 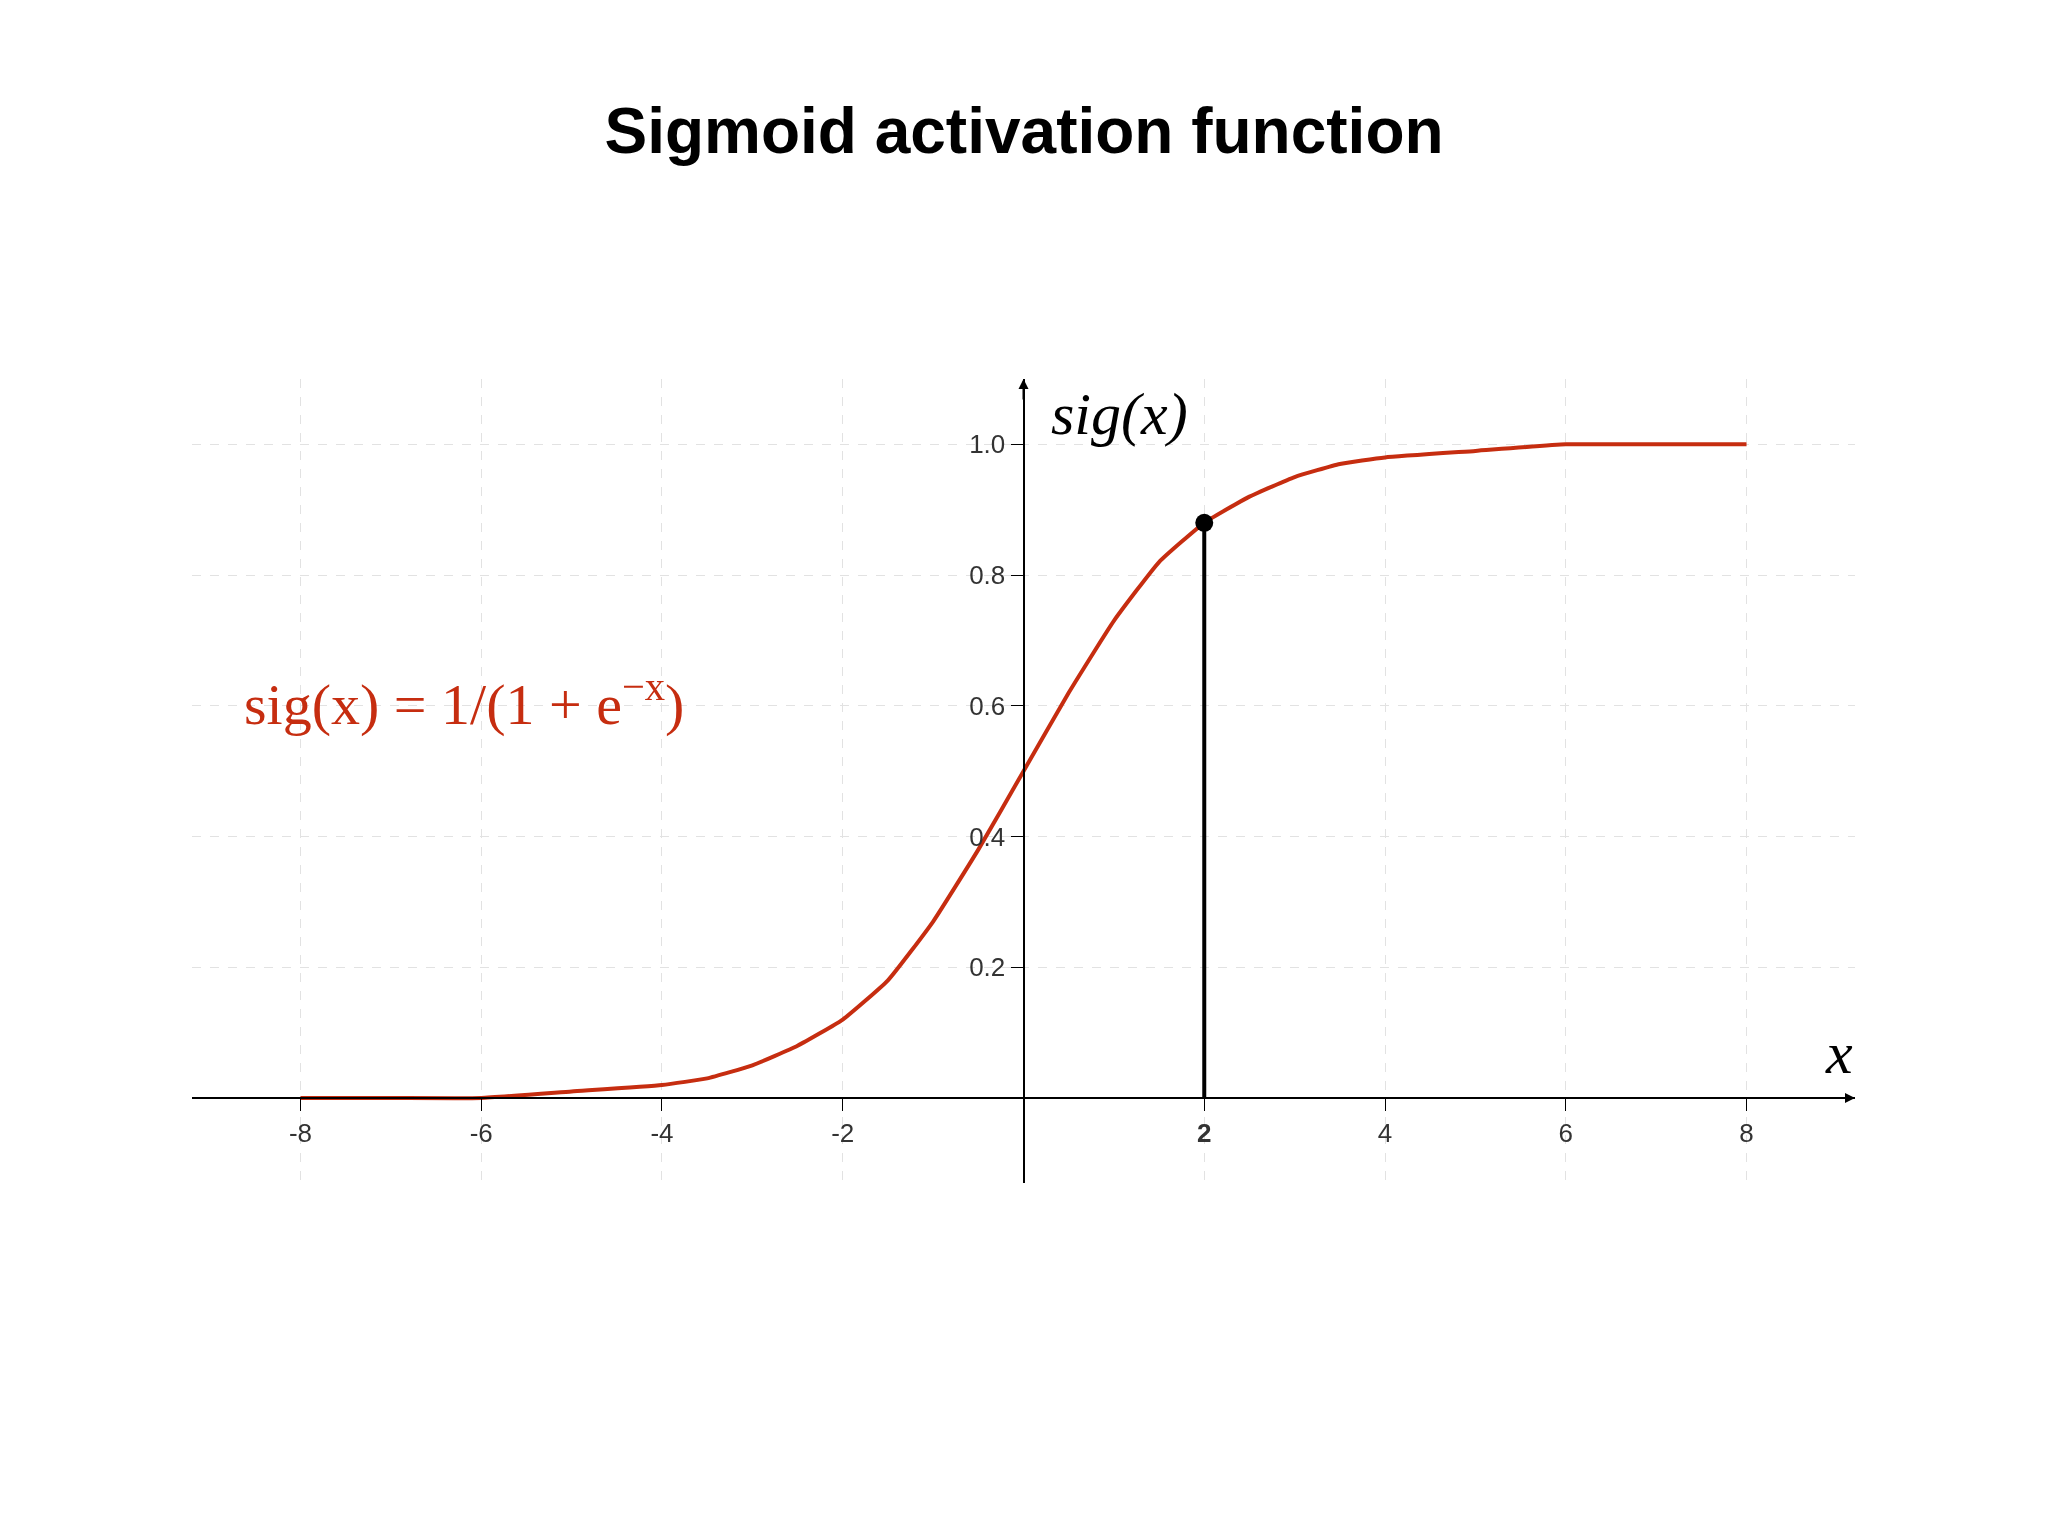 I want to click on y-tick-label: 1.0, so click(x=987, y=444).